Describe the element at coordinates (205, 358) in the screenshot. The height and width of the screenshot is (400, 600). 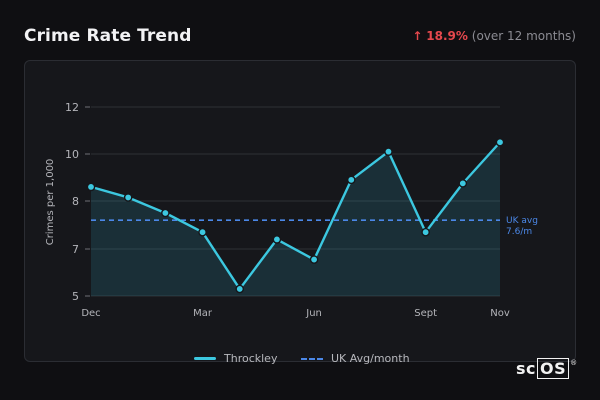
I see `legend-swatch-line` at that location.